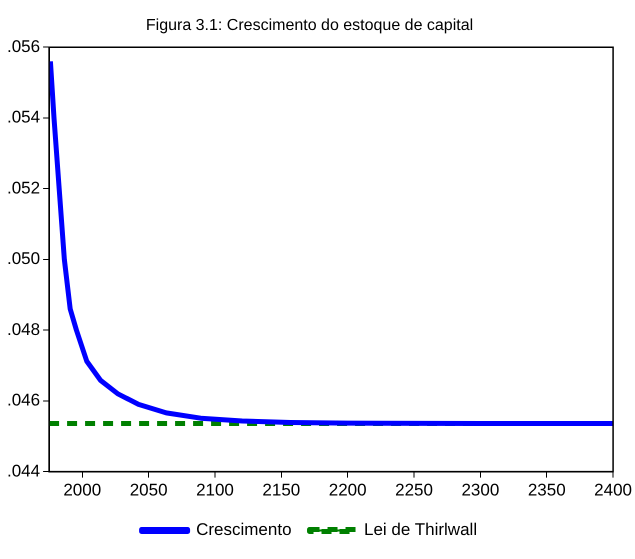 This screenshot has width=635, height=559. Describe the element at coordinates (149, 490) in the screenshot. I see `x-tick-label: 2050` at that location.